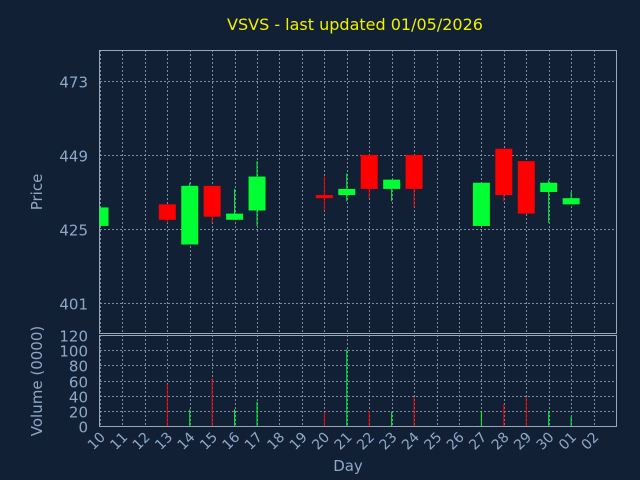  What do you see at coordinates (164, 442) in the screenshot?
I see `x-tick-label: 13` at bounding box center [164, 442].